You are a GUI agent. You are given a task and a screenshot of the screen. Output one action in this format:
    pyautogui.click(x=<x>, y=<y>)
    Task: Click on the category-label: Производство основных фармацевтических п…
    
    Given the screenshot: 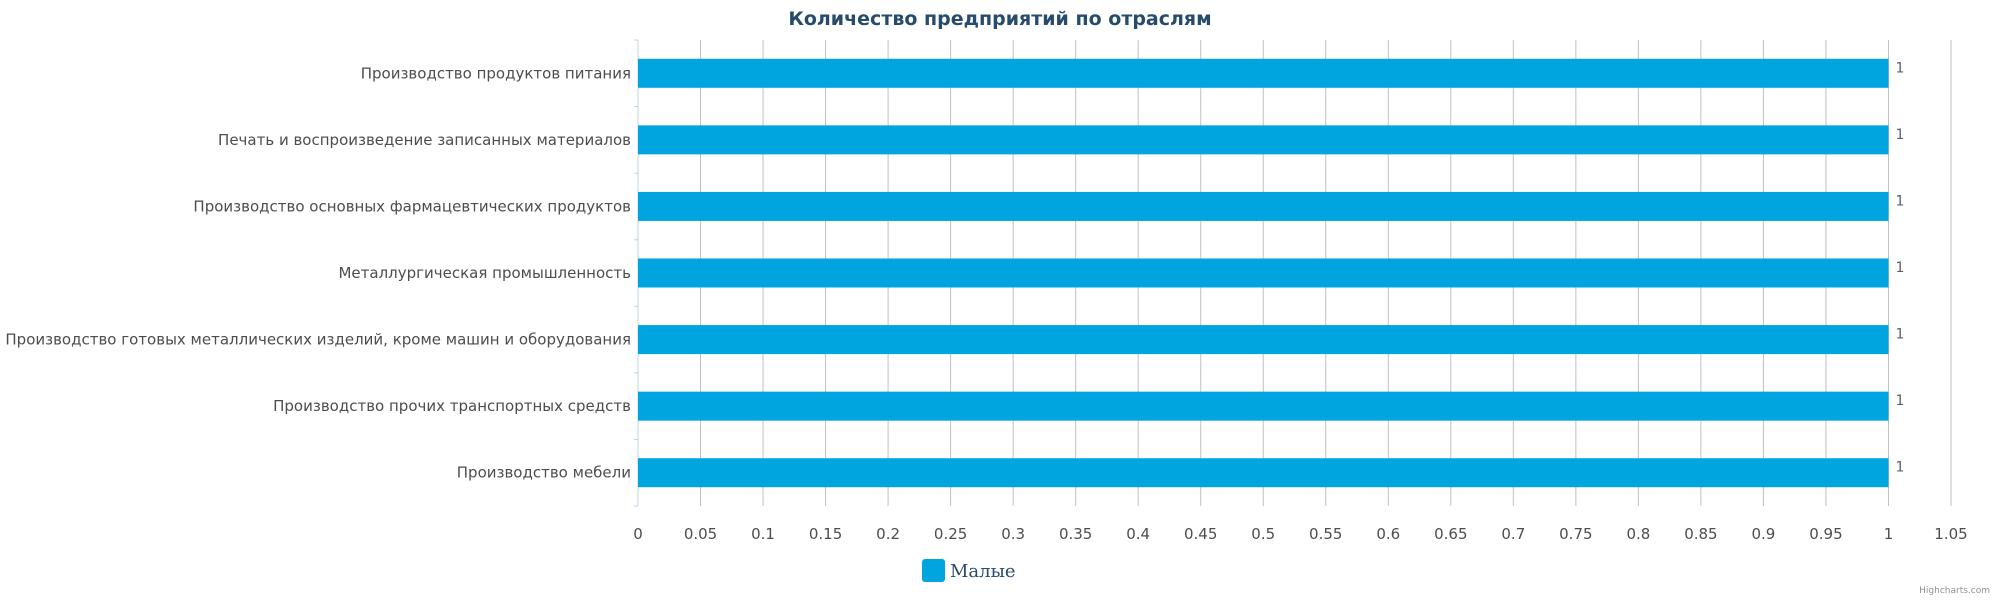 What is the action you would take?
    pyautogui.click(x=412, y=206)
    